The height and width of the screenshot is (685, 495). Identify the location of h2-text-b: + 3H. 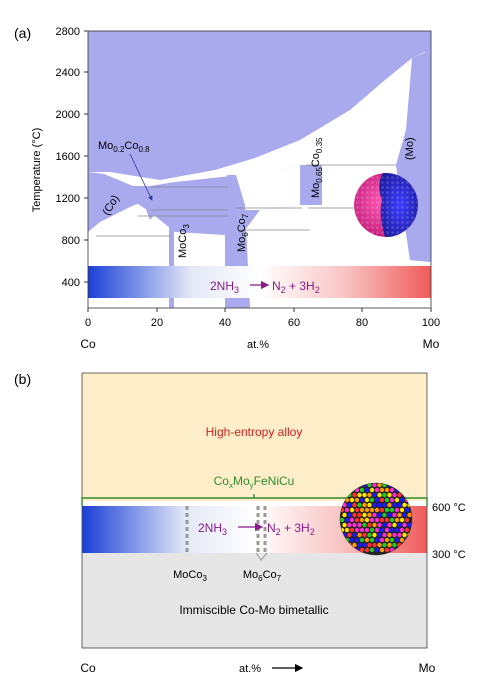
(295, 528).